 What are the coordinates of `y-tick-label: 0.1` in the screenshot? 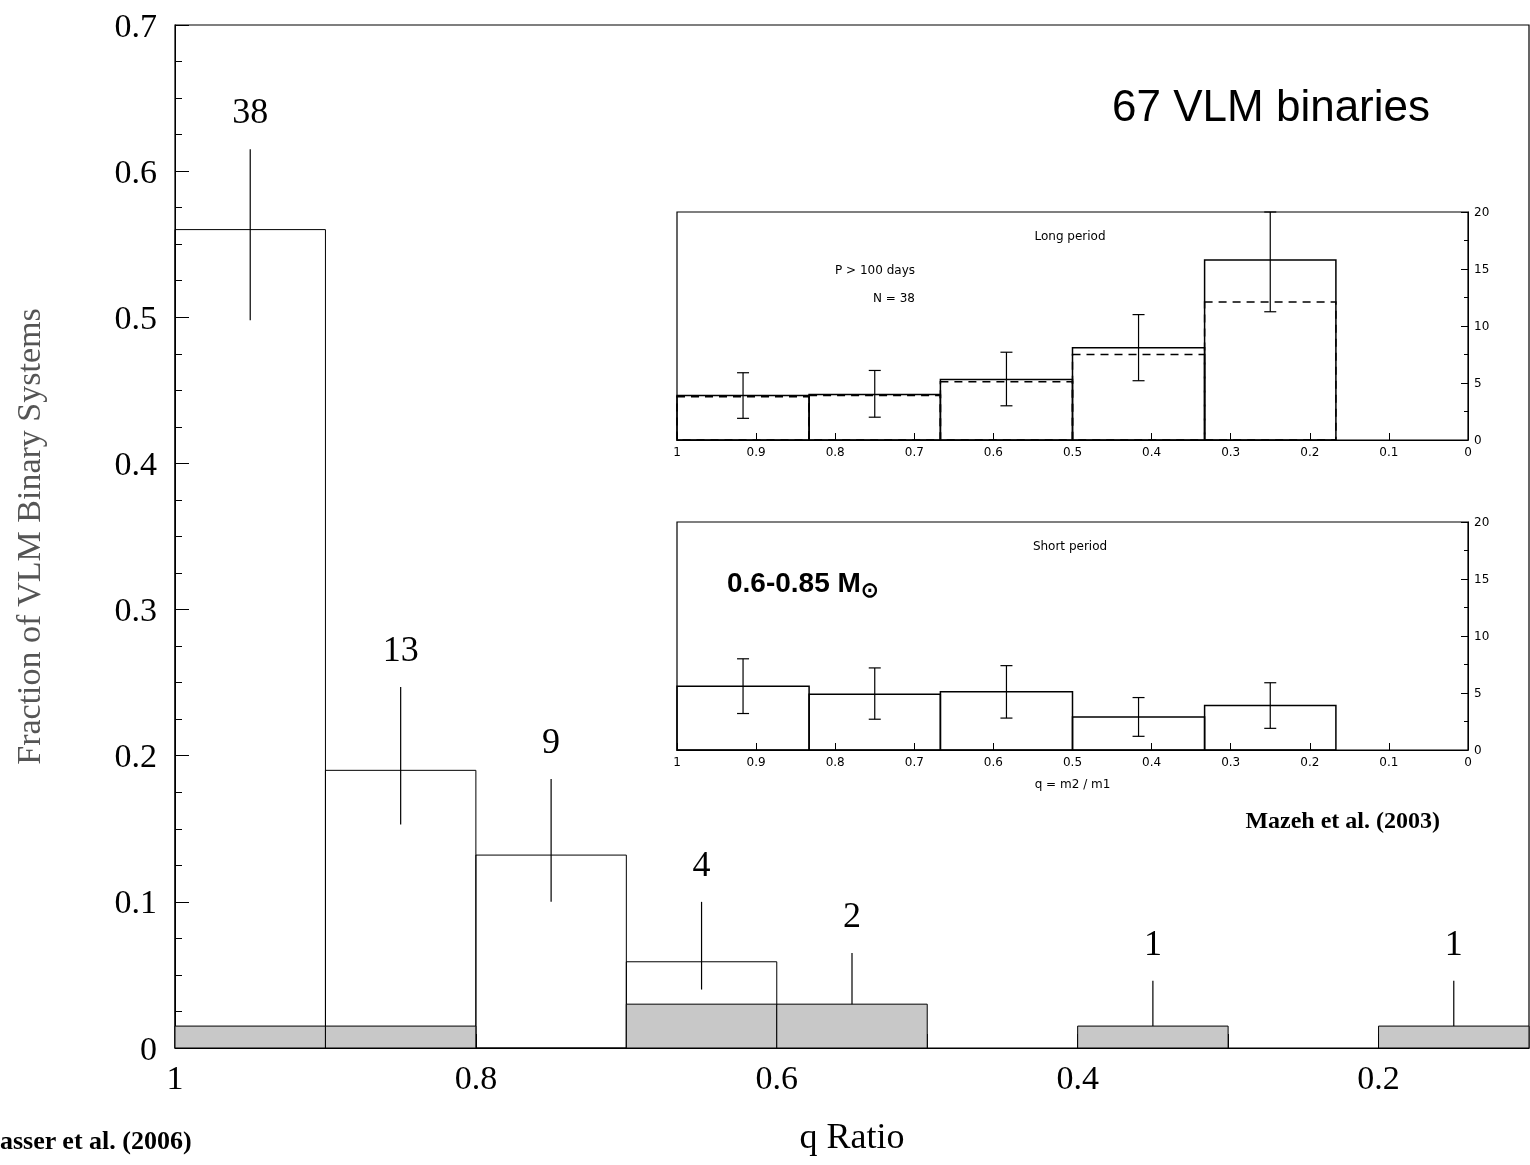 It's located at (135, 902).